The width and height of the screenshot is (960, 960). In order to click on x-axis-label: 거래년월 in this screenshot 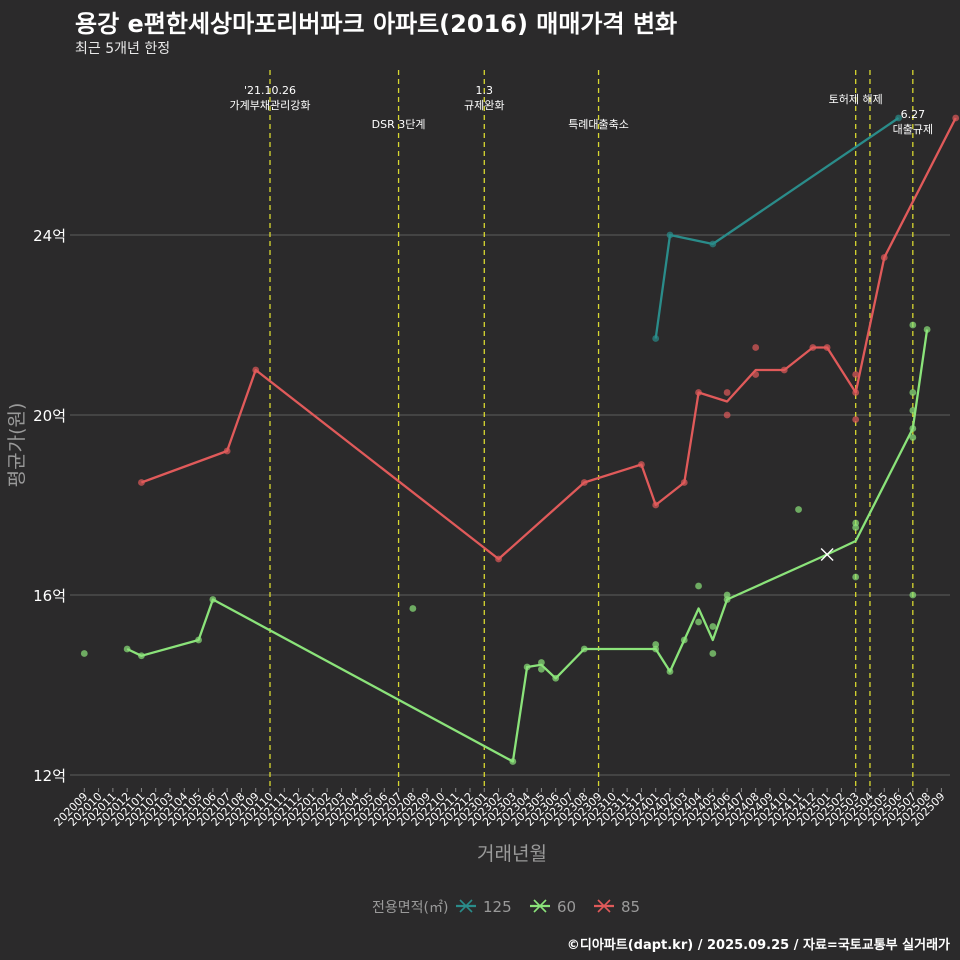, I will do `click(512, 854)`.